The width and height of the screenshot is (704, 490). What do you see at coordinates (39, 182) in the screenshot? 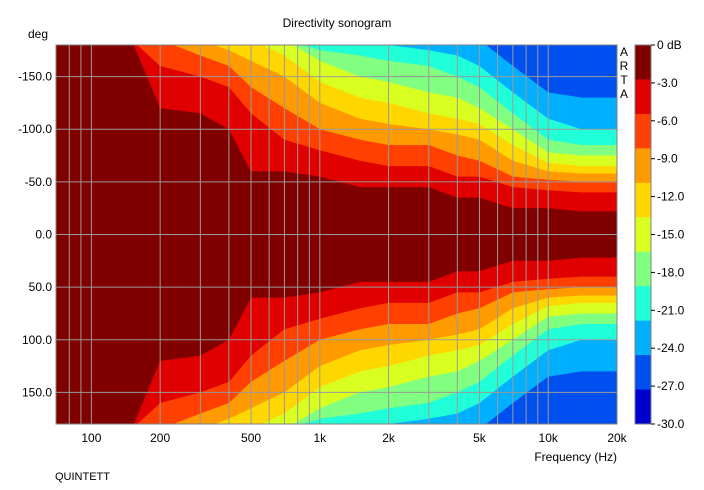
I see `y-tick-label: -50.0` at bounding box center [39, 182].